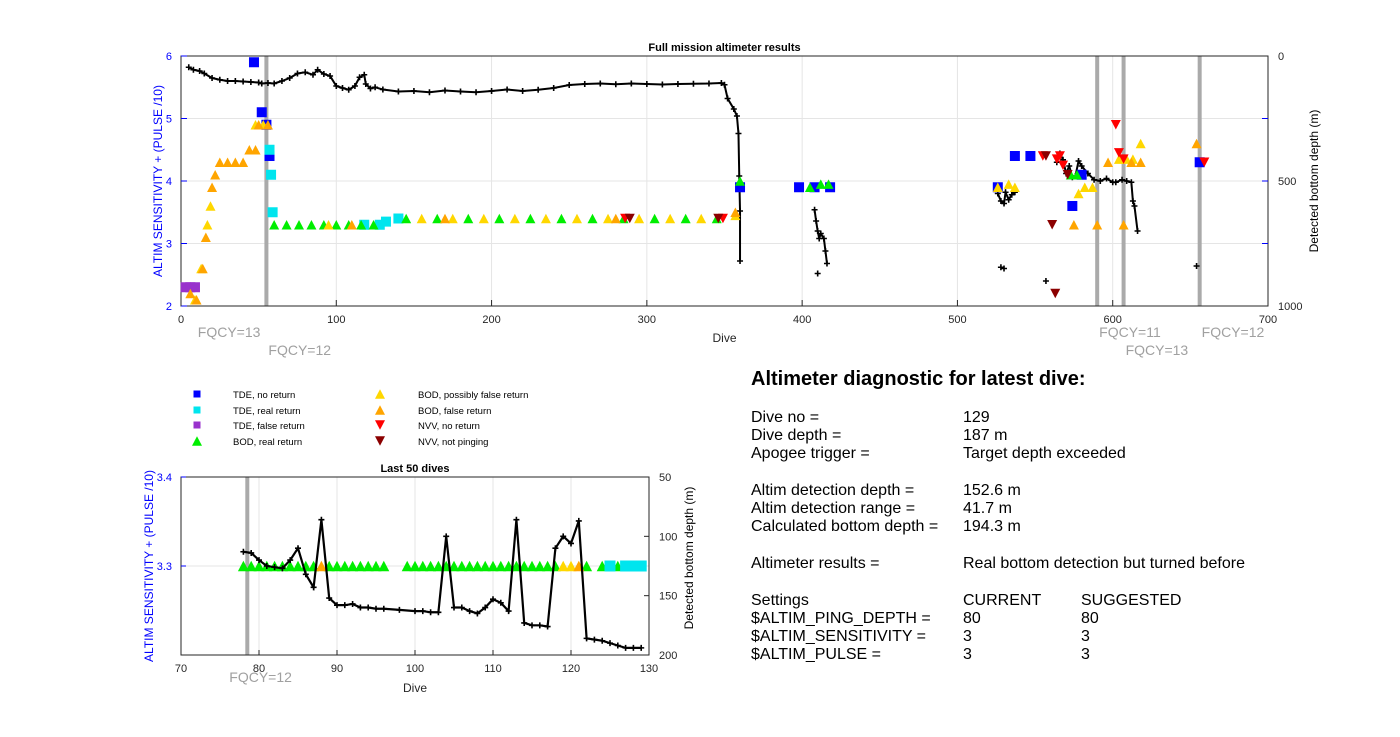  Describe the element at coordinates (149, 566) in the screenshot. I see `small-y-axis-label: ALTIM SENSITIVITY + (PULSE /10)` at that location.